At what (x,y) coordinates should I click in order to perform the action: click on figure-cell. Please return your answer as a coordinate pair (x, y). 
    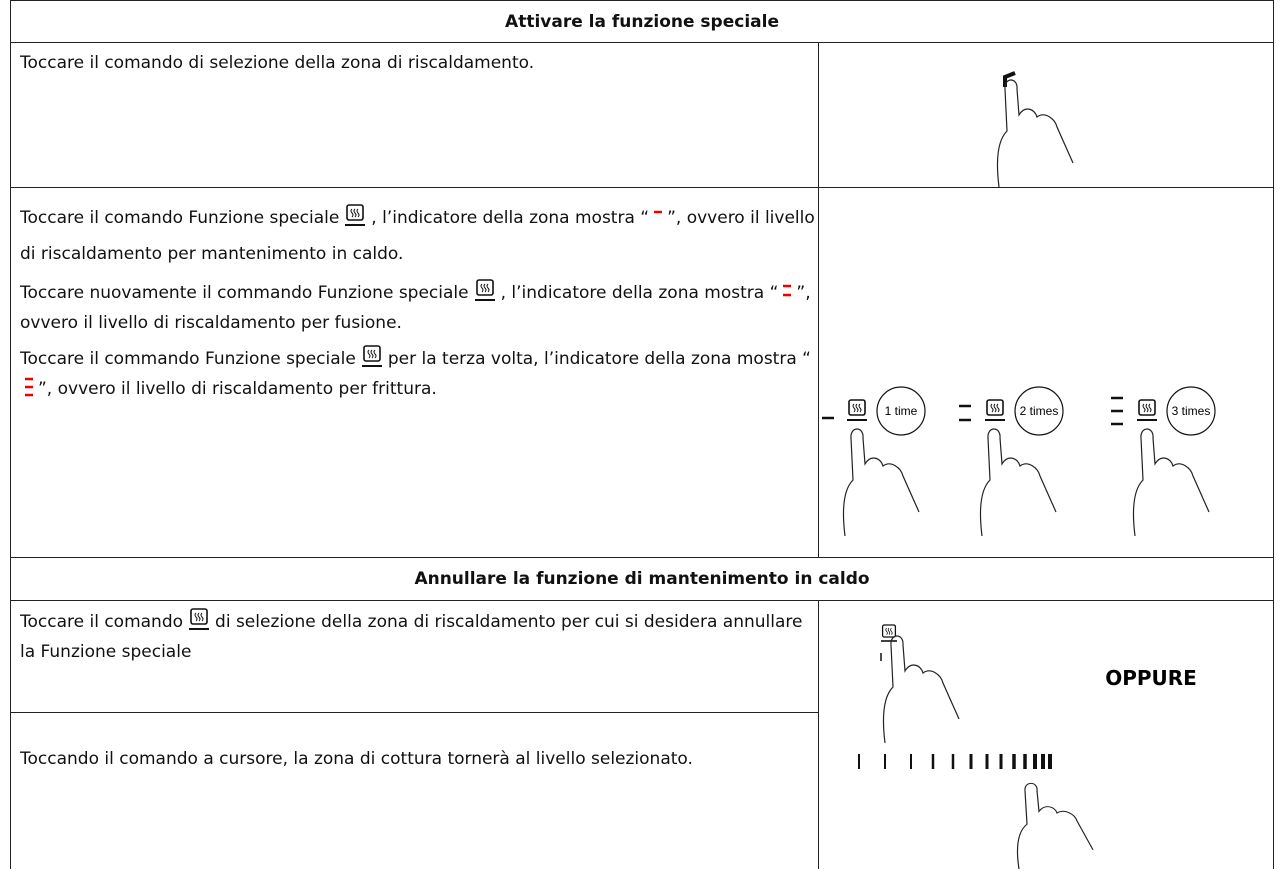
    Looking at the image, I should click on (1046, 115).